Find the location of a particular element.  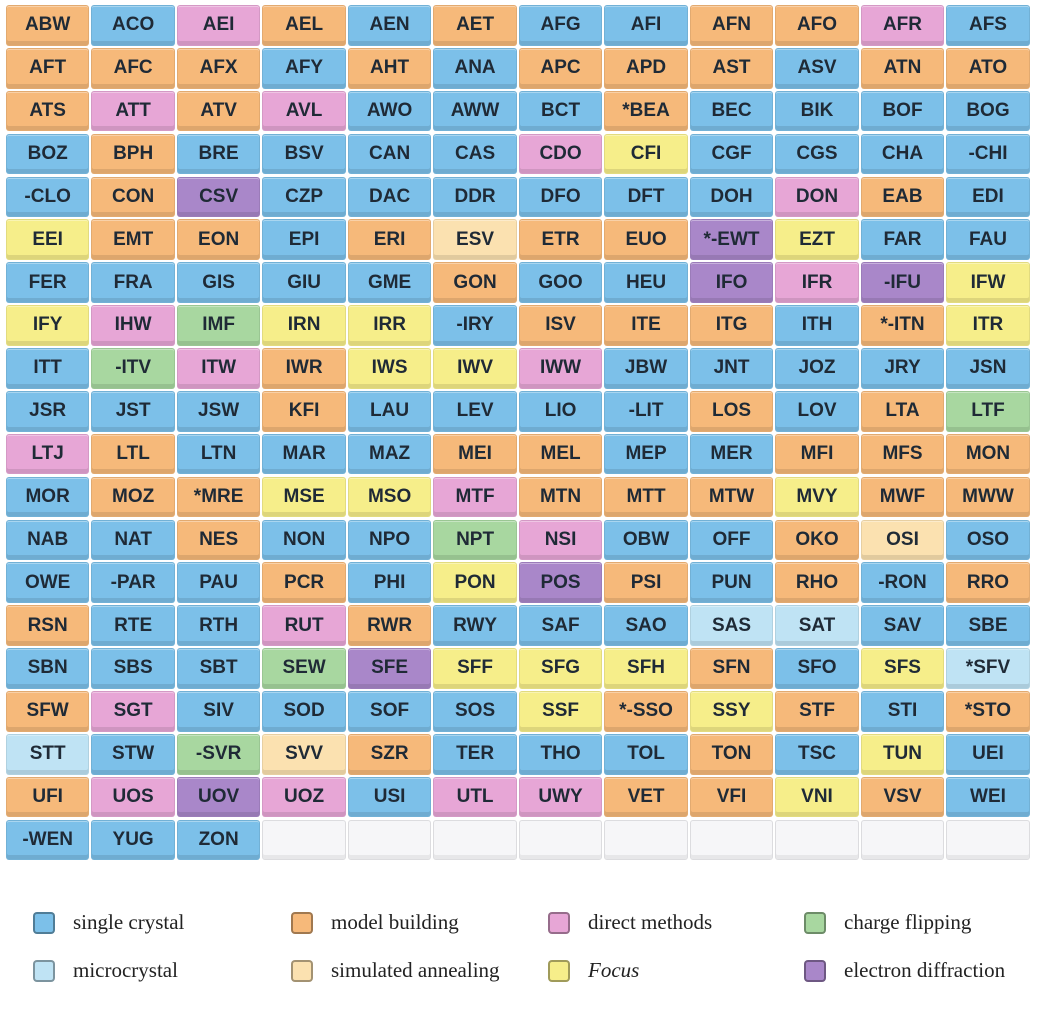

framework-cell: TUN is located at coordinates (902, 754).